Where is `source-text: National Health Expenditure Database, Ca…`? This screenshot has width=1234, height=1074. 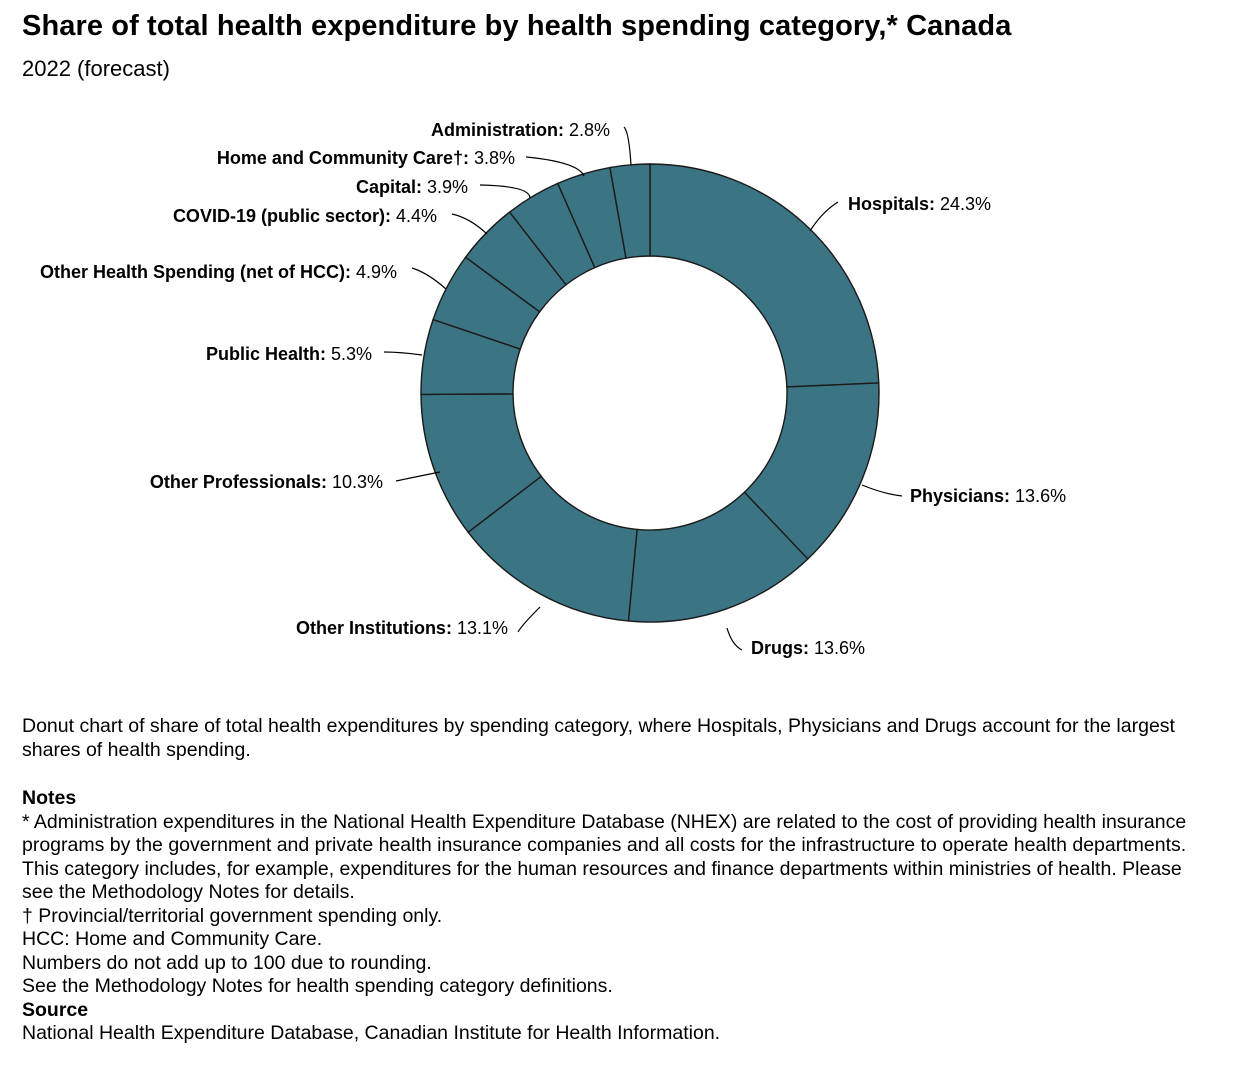
source-text: National Health Expenditure Database, Ca… is located at coordinates (371, 1033).